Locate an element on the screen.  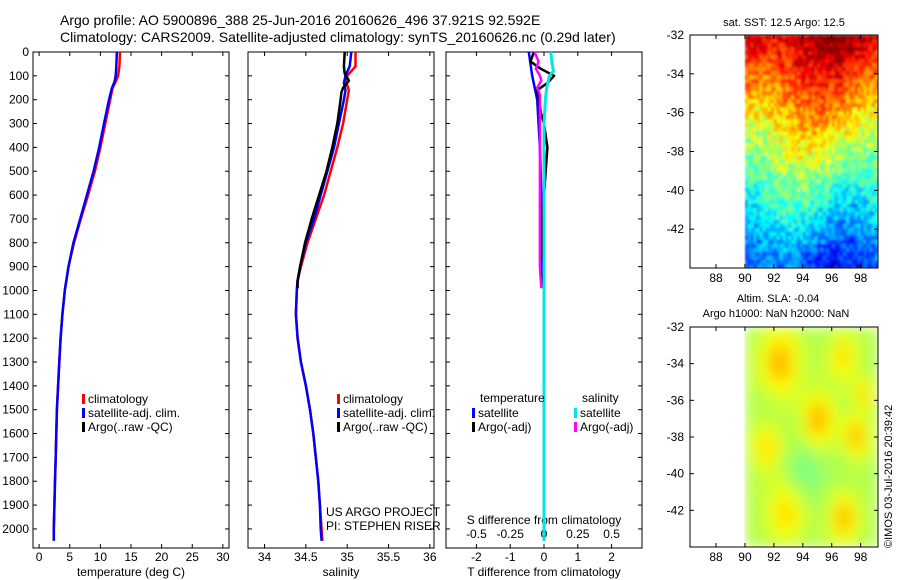
y-tick-label: 1300 is located at coordinates (15, 362).